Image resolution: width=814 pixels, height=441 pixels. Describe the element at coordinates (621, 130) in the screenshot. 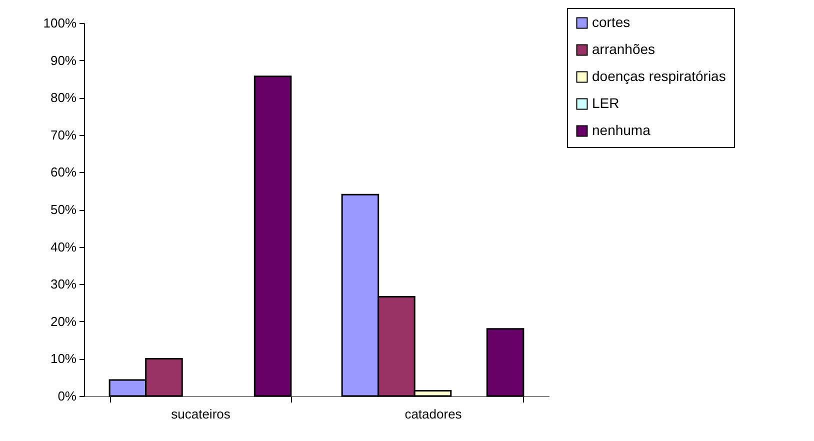

I see `legend-label: nenhuma` at that location.